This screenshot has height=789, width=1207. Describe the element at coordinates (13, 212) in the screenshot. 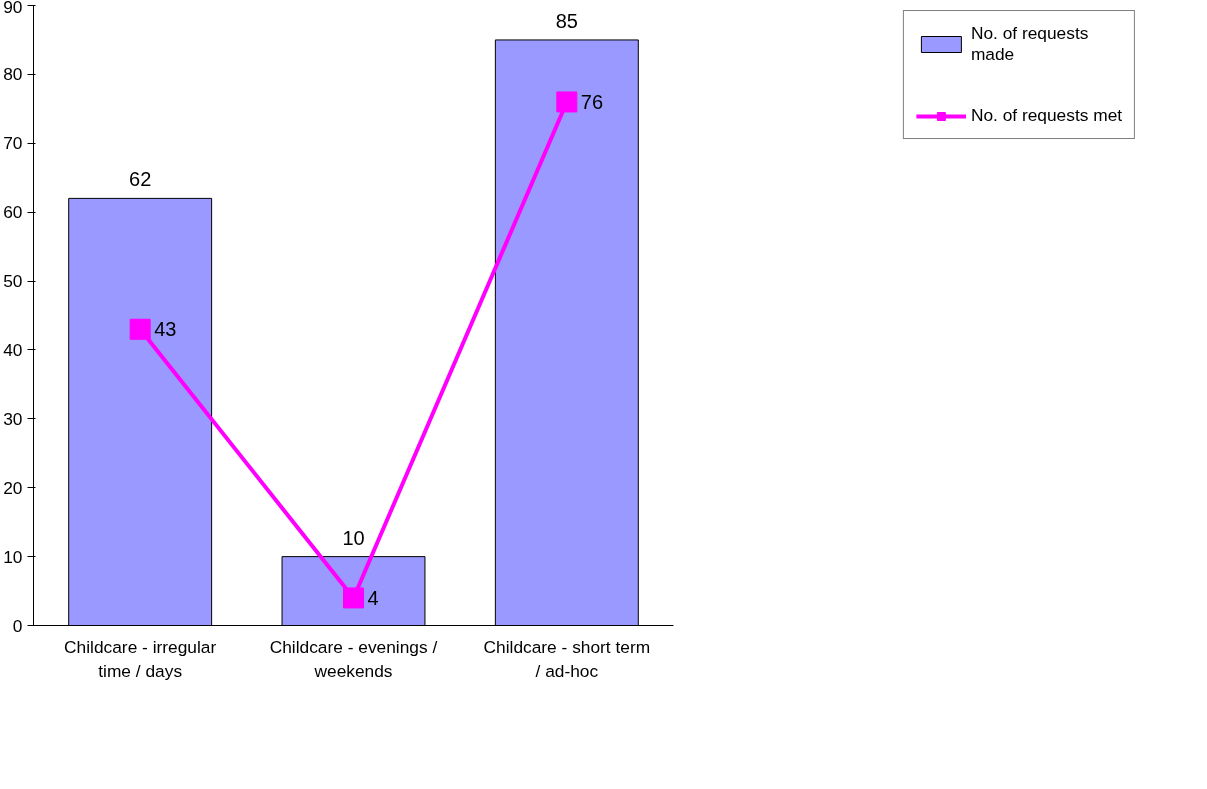

I see `y-tick-label: 60` at that location.